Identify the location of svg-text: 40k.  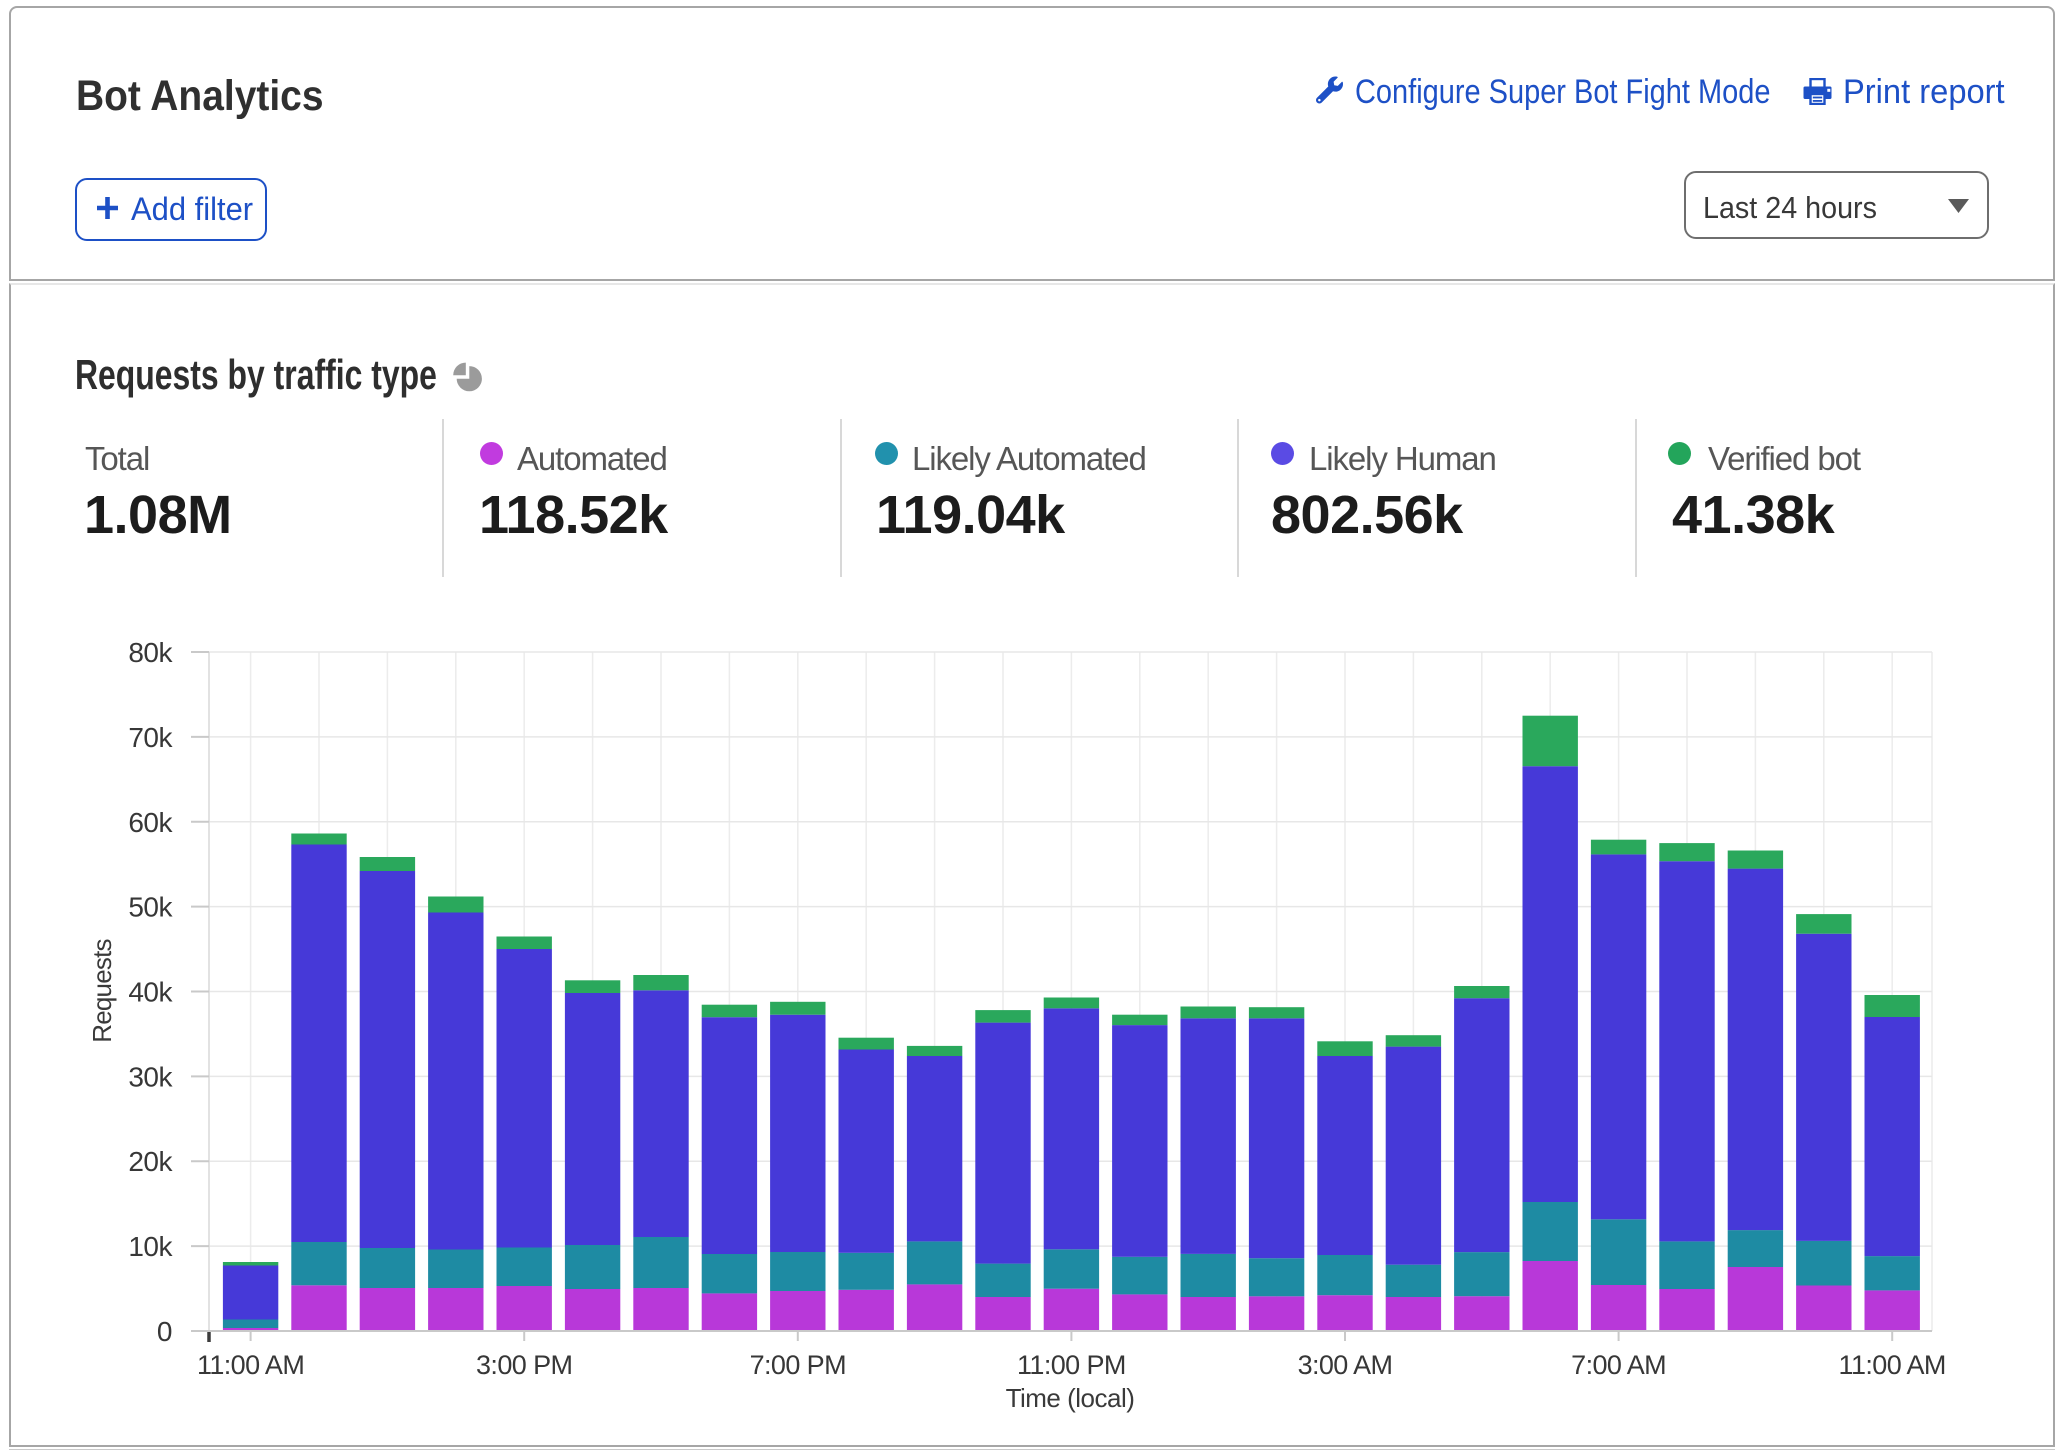
(150, 992).